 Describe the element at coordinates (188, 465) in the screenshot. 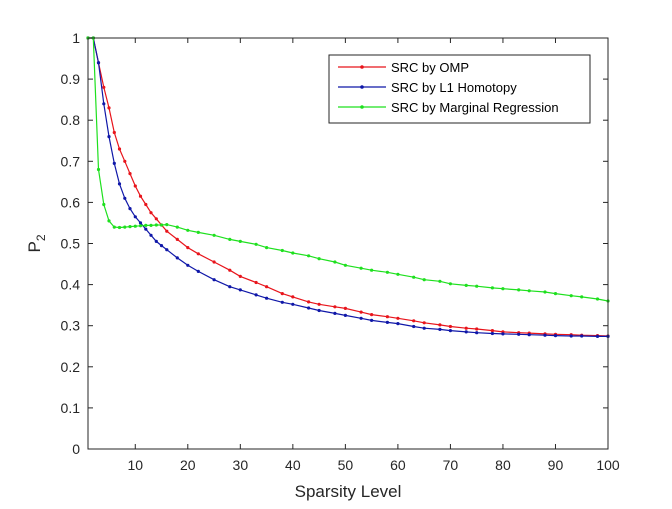

I see `x-tick-label: 20` at that location.